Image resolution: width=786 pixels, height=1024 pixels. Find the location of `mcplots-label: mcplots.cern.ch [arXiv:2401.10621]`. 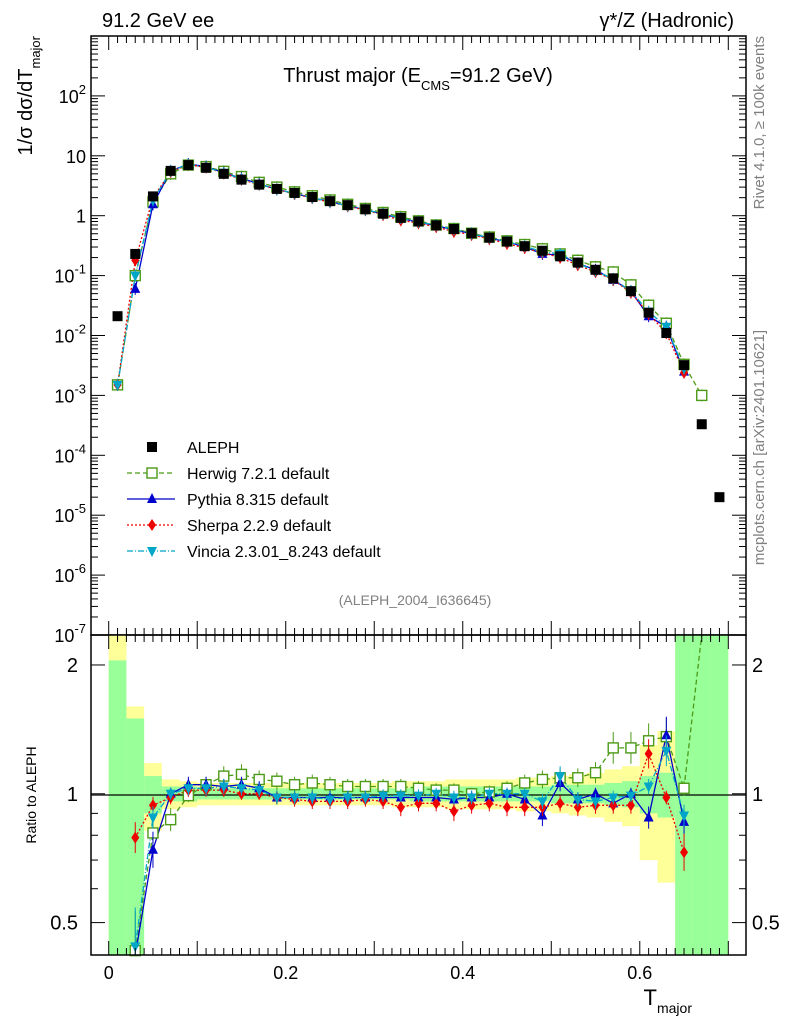

mcplots-label: mcplots.cern.ch [arXiv:2401.10621] is located at coordinates (759, 447).